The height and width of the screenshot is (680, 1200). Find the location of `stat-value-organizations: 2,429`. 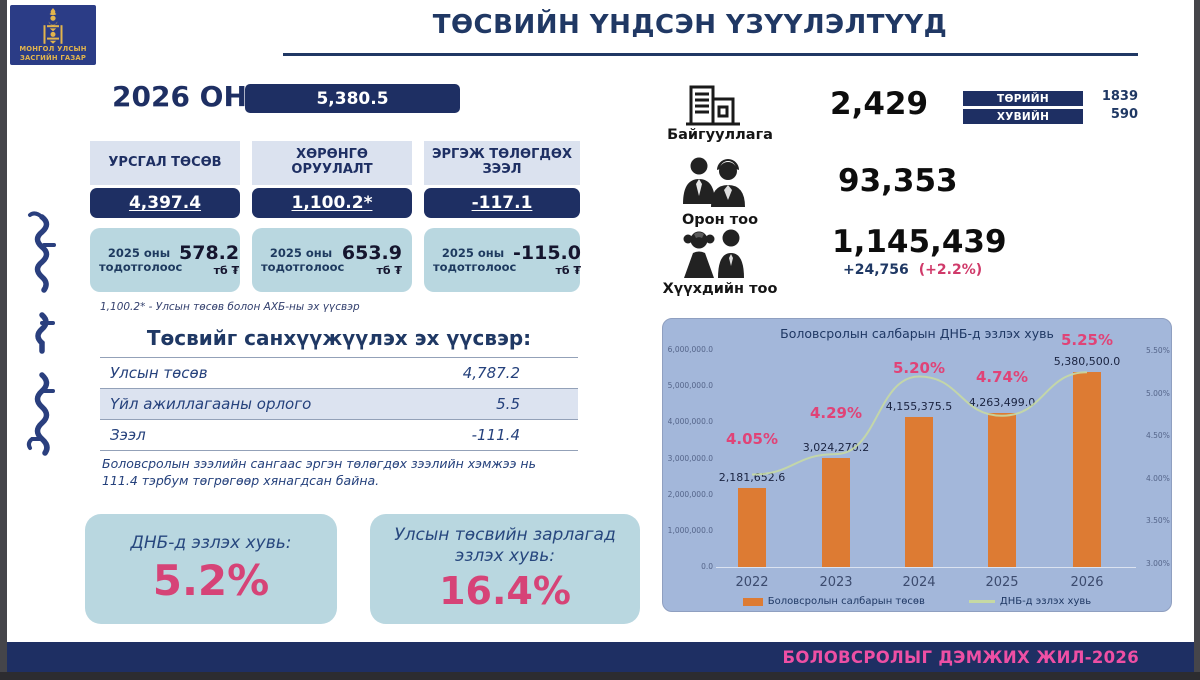

stat-value-organizations: 2,429 is located at coordinates (879, 104).